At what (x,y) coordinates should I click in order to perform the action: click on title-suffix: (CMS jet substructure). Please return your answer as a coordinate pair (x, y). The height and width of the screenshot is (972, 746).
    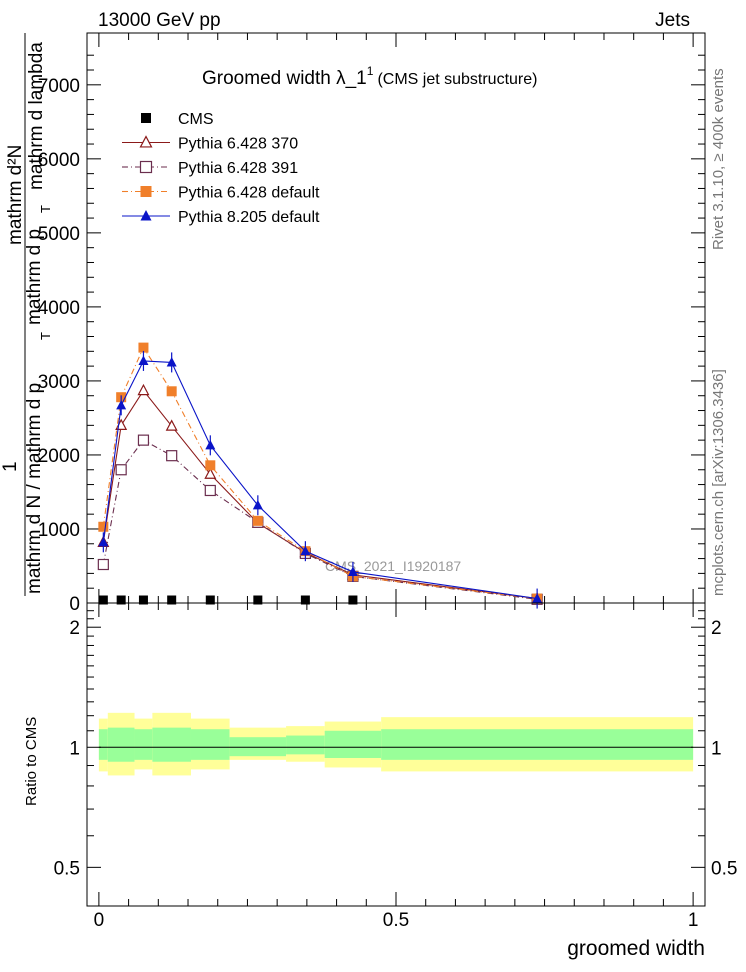
    Looking at the image, I should click on (457, 79).